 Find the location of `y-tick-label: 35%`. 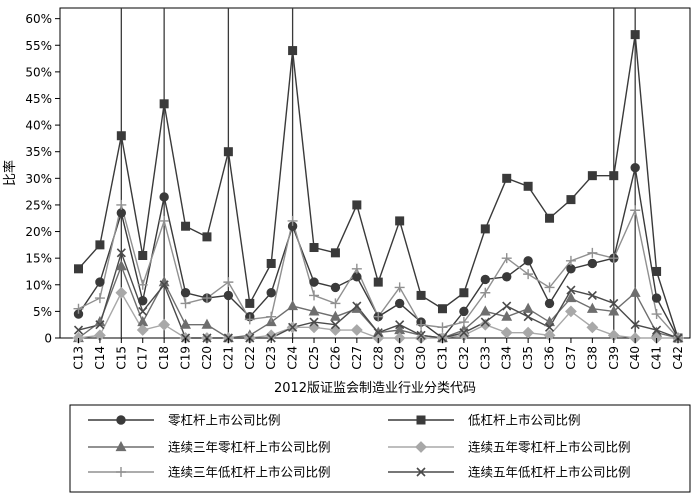

y-tick-label: 35% is located at coordinates (38, 152).